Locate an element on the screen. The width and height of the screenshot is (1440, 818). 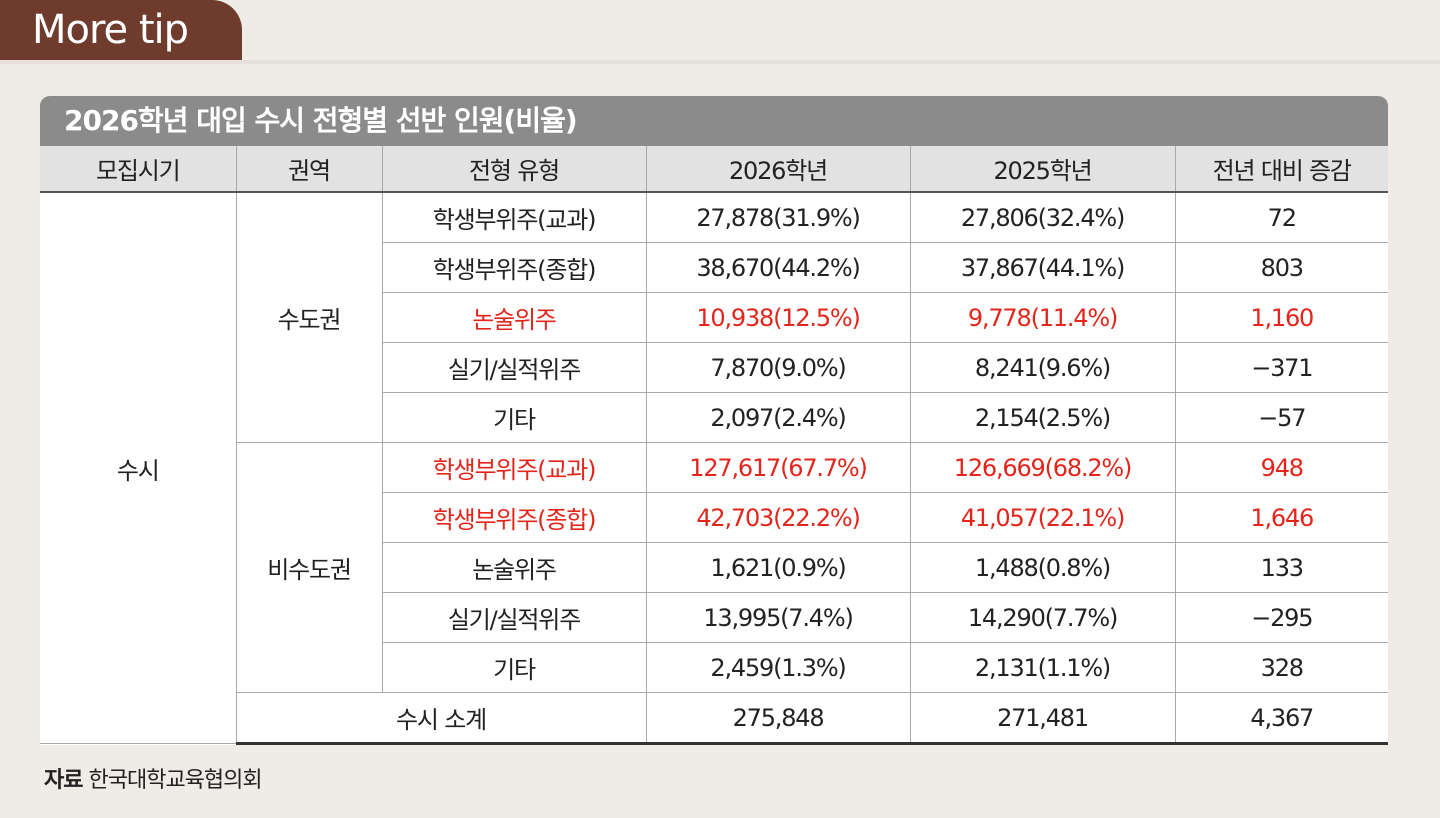
cell-2026: 2,459(1.3%) is located at coordinates (778, 667).